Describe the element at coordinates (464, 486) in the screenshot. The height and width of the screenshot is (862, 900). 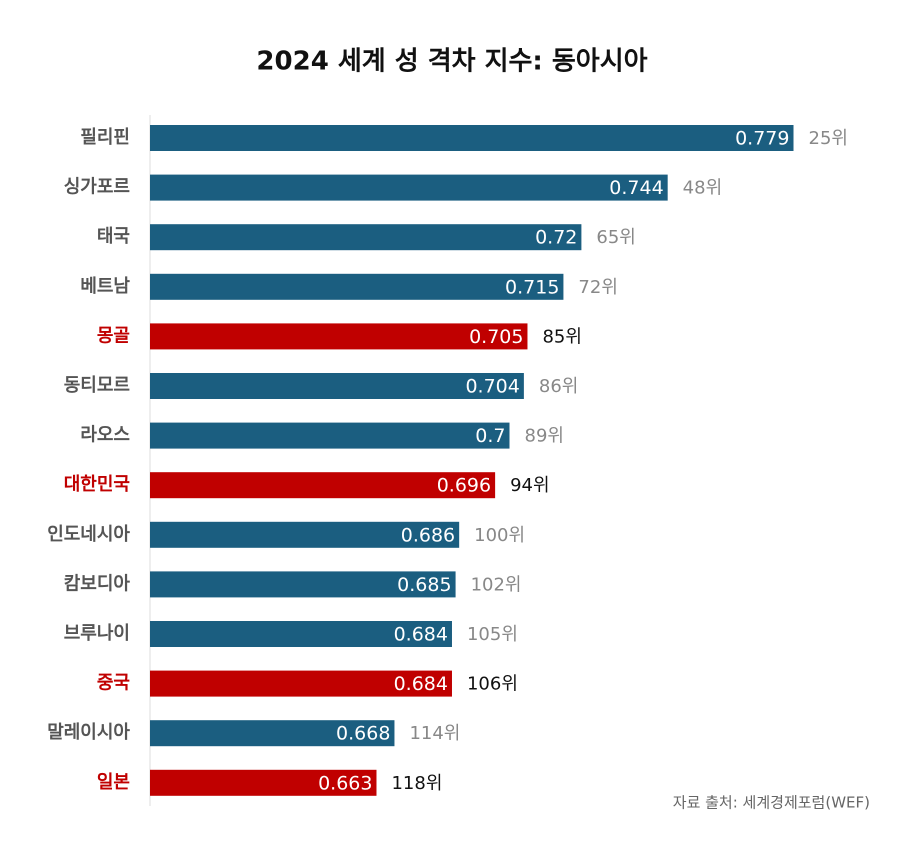
I see `value-label: 0.696` at that location.